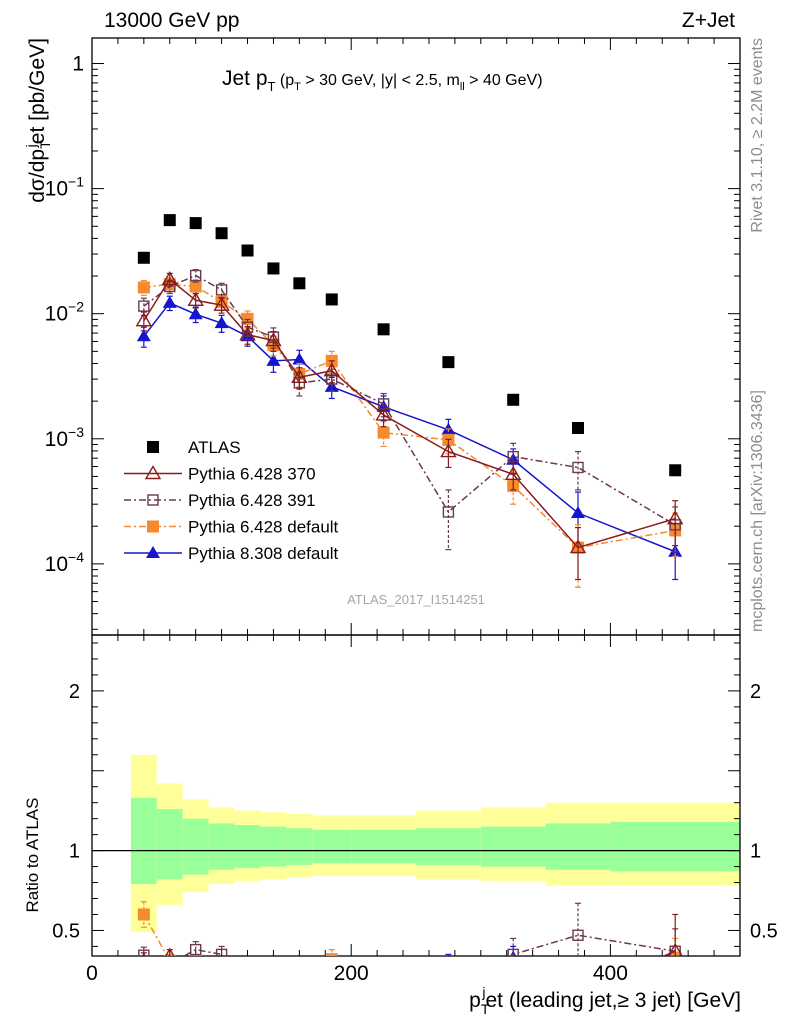 The height and width of the screenshot is (1024, 786). I want to click on ratio-y-tick-label-right: 1, so click(755, 852).